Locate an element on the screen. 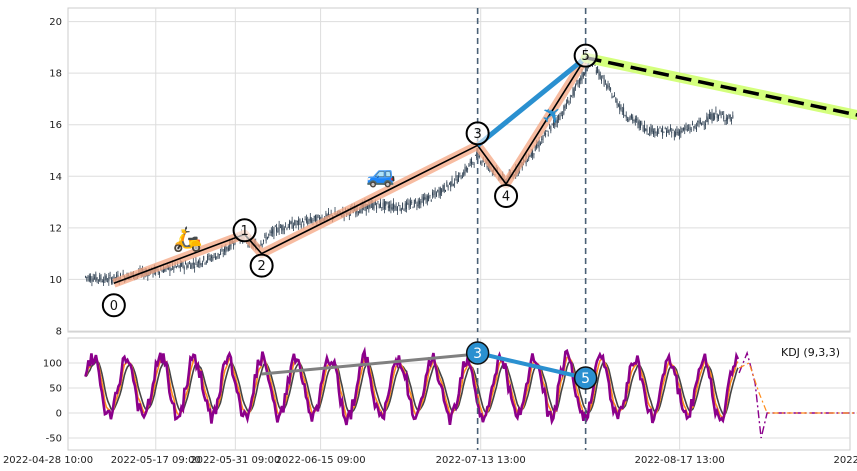 The image size is (857, 471). price-y-tick: 12 is located at coordinates (55, 228).